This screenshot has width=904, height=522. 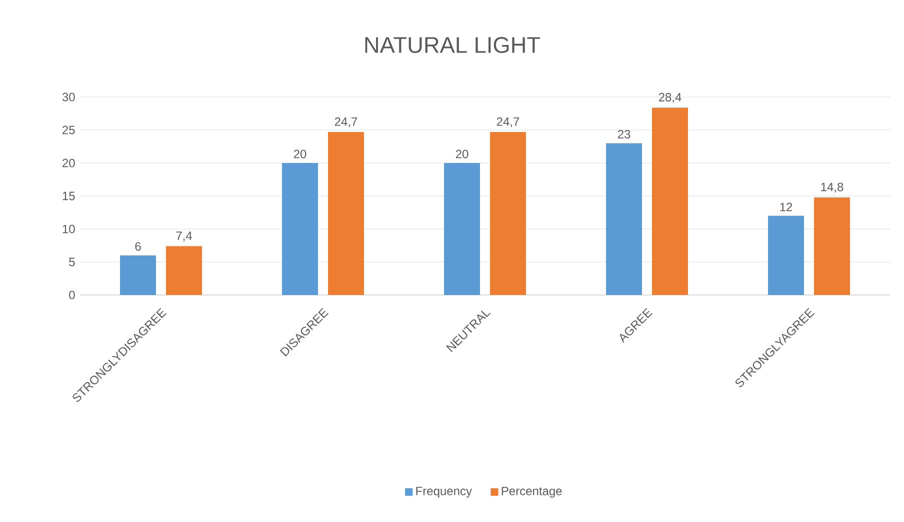 What do you see at coordinates (72, 262) in the screenshot?
I see `y-tick-label: 5` at bounding box center [72, 262].